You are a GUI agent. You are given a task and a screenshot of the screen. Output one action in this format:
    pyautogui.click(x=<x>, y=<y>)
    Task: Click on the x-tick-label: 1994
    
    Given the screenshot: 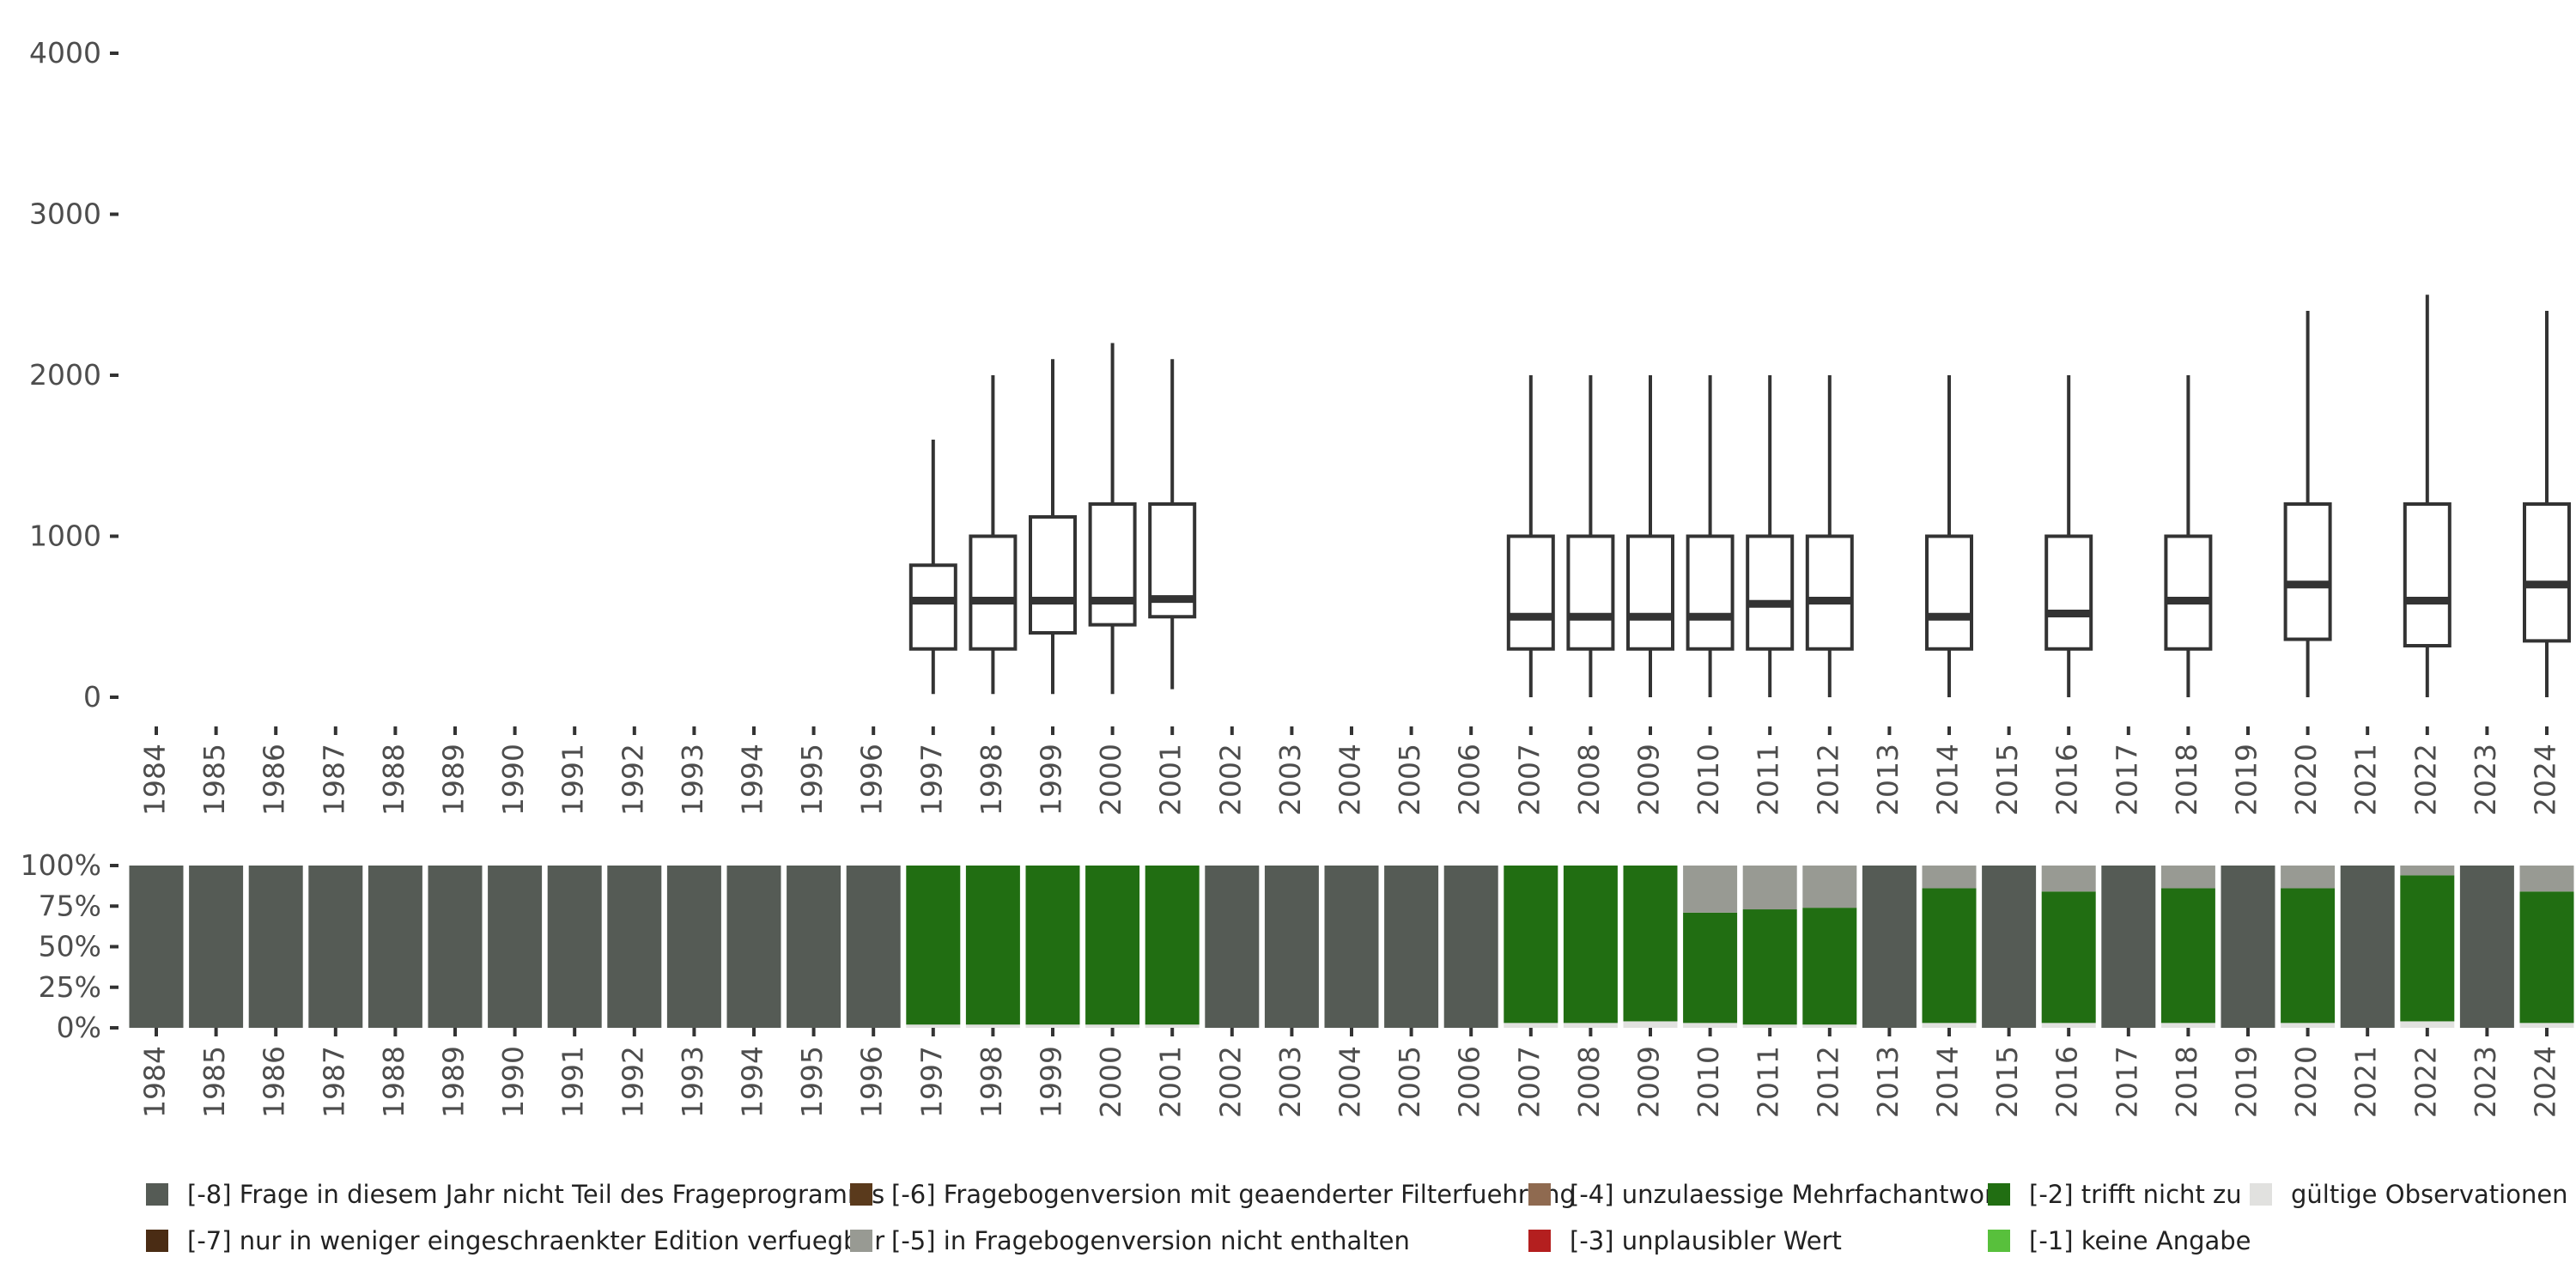 What is the action you would take?
    pyautogui.click(x=753, y=780)
    